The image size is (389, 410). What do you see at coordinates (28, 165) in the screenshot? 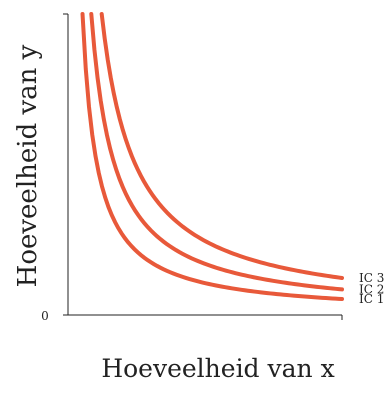
I see `y-axis-label: Hoeveelheid van y` at bounding box center [28, 165].